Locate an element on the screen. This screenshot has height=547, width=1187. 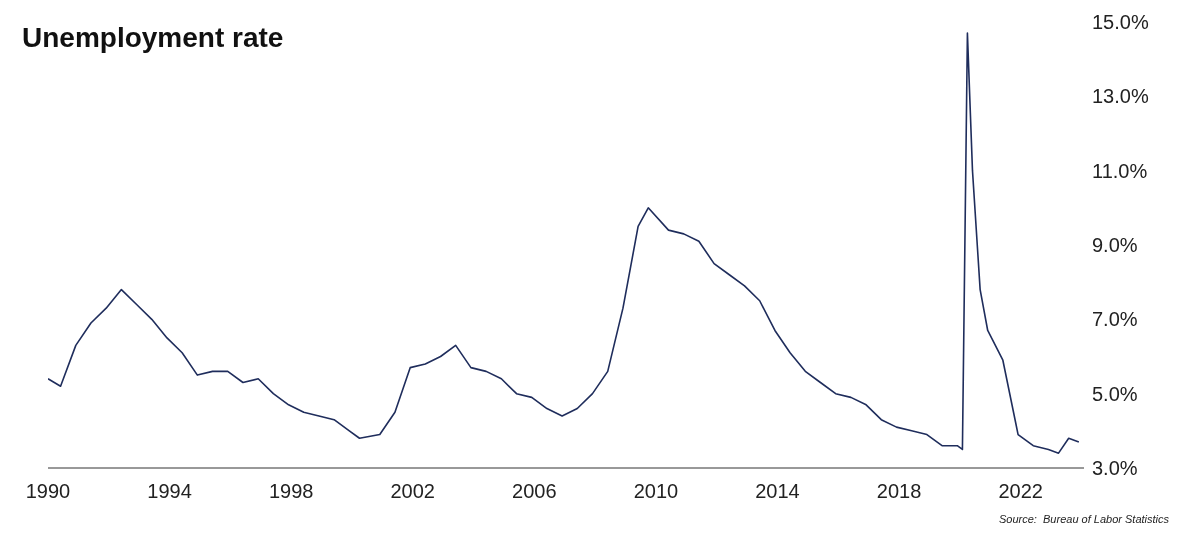
x-tick-label: 2014 is located at coordinates (777, 491).